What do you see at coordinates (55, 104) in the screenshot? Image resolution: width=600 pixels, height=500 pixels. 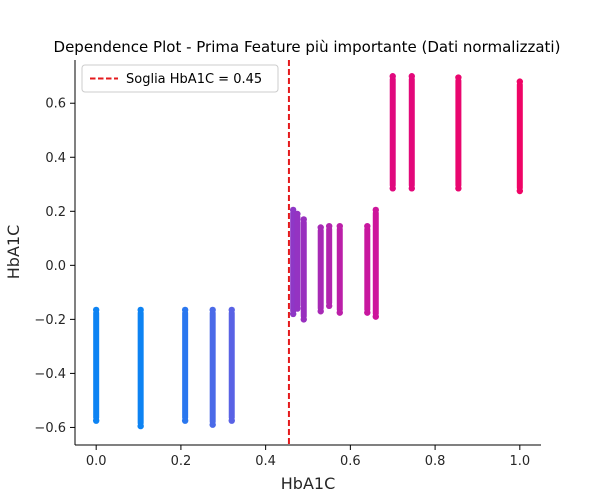 I see `y-tick-label: 0.6` at bounding box center [55, 104].